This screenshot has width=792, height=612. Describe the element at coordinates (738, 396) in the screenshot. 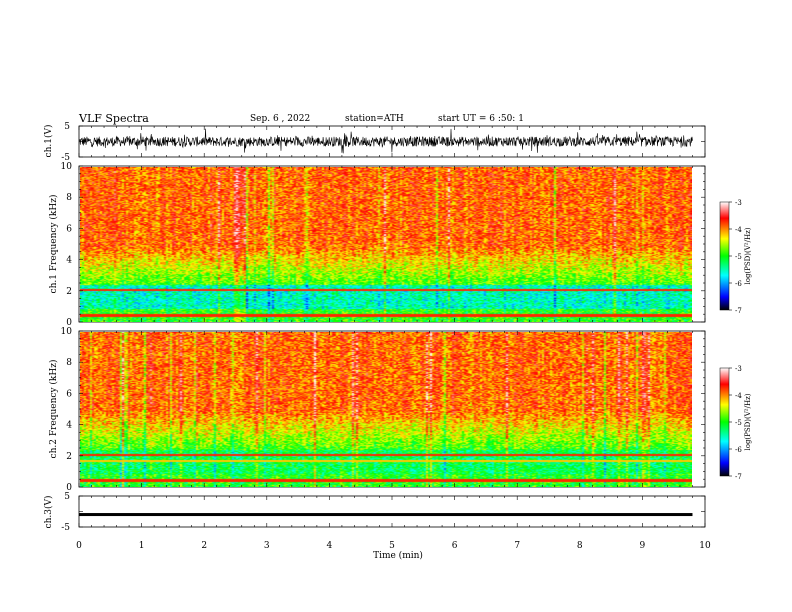

I see `colorbar-ch2-tick-label: -4` at that location.